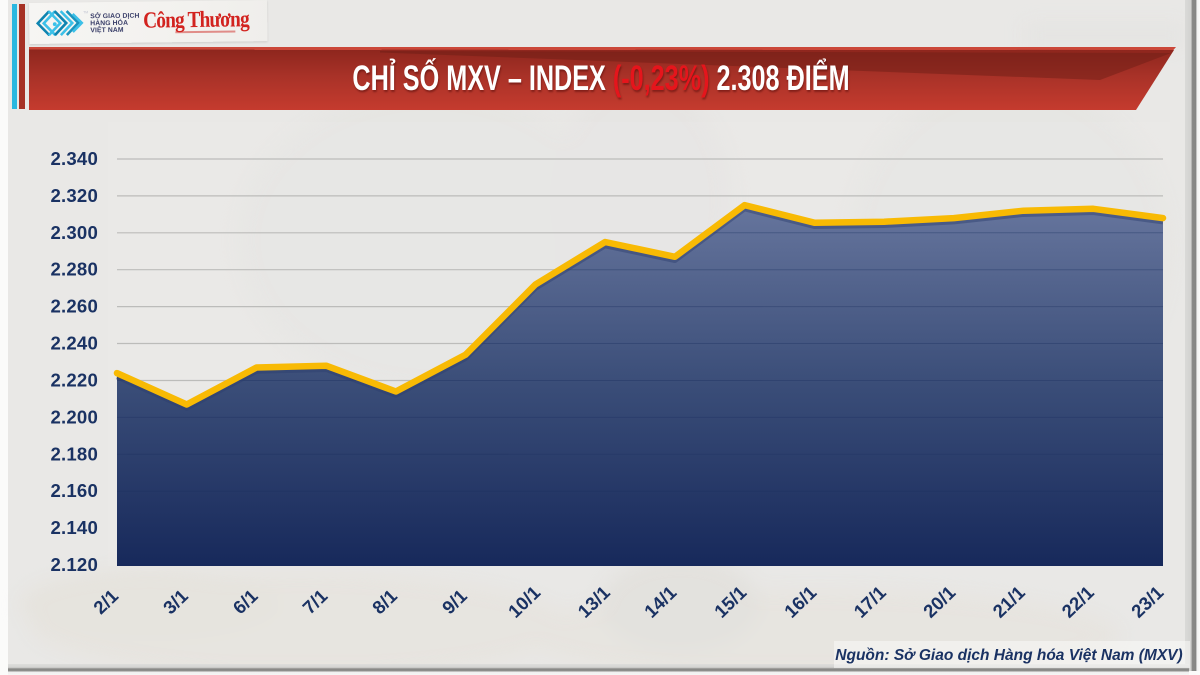 This screenshot has width=1200, height=675. Describe the element at coordinates (730, 602) in the screenshot. I see `svg-text: 15/1` at that location.